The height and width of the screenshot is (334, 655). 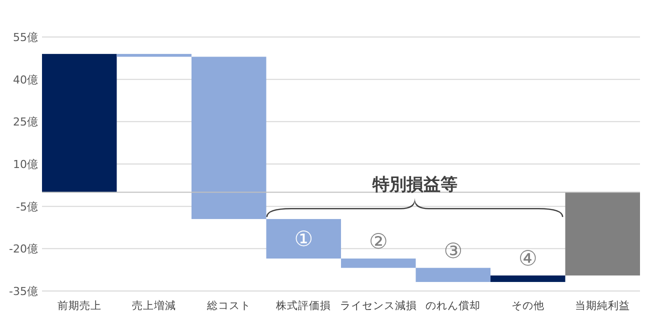 I want to click on y-tick-label: 25億, so click(x=25, y=122).